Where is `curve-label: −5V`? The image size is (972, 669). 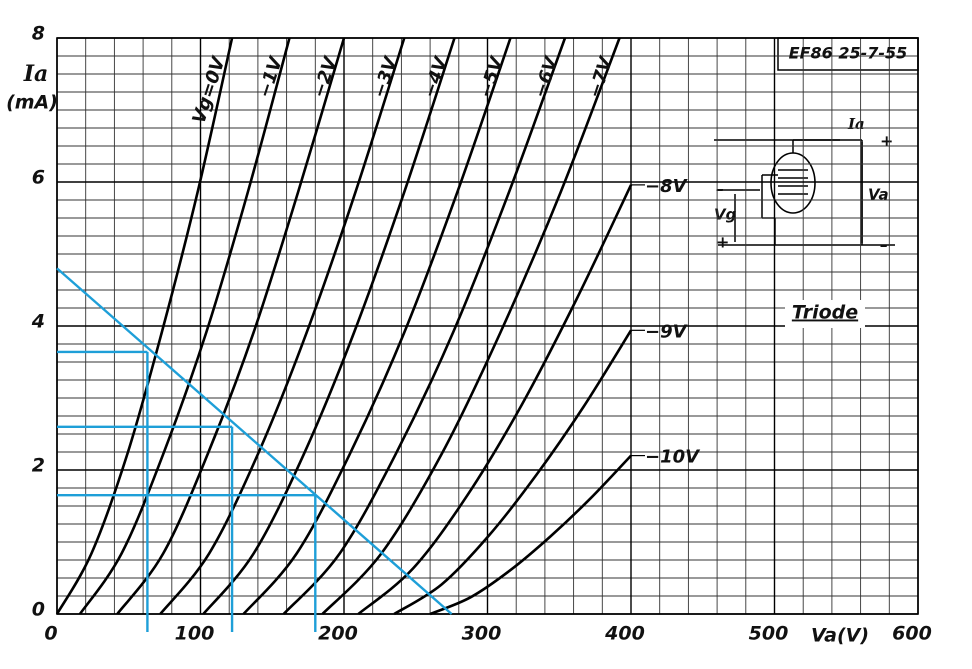
curve-label: −5V is located at coordinates (491, 77).